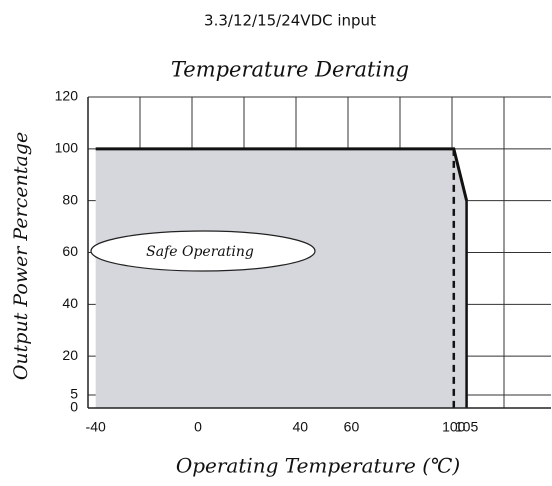 Image resolution: width=552 pixels, height=486 pixels. I want to click on y-tick-label: 20, so click(70, 355).